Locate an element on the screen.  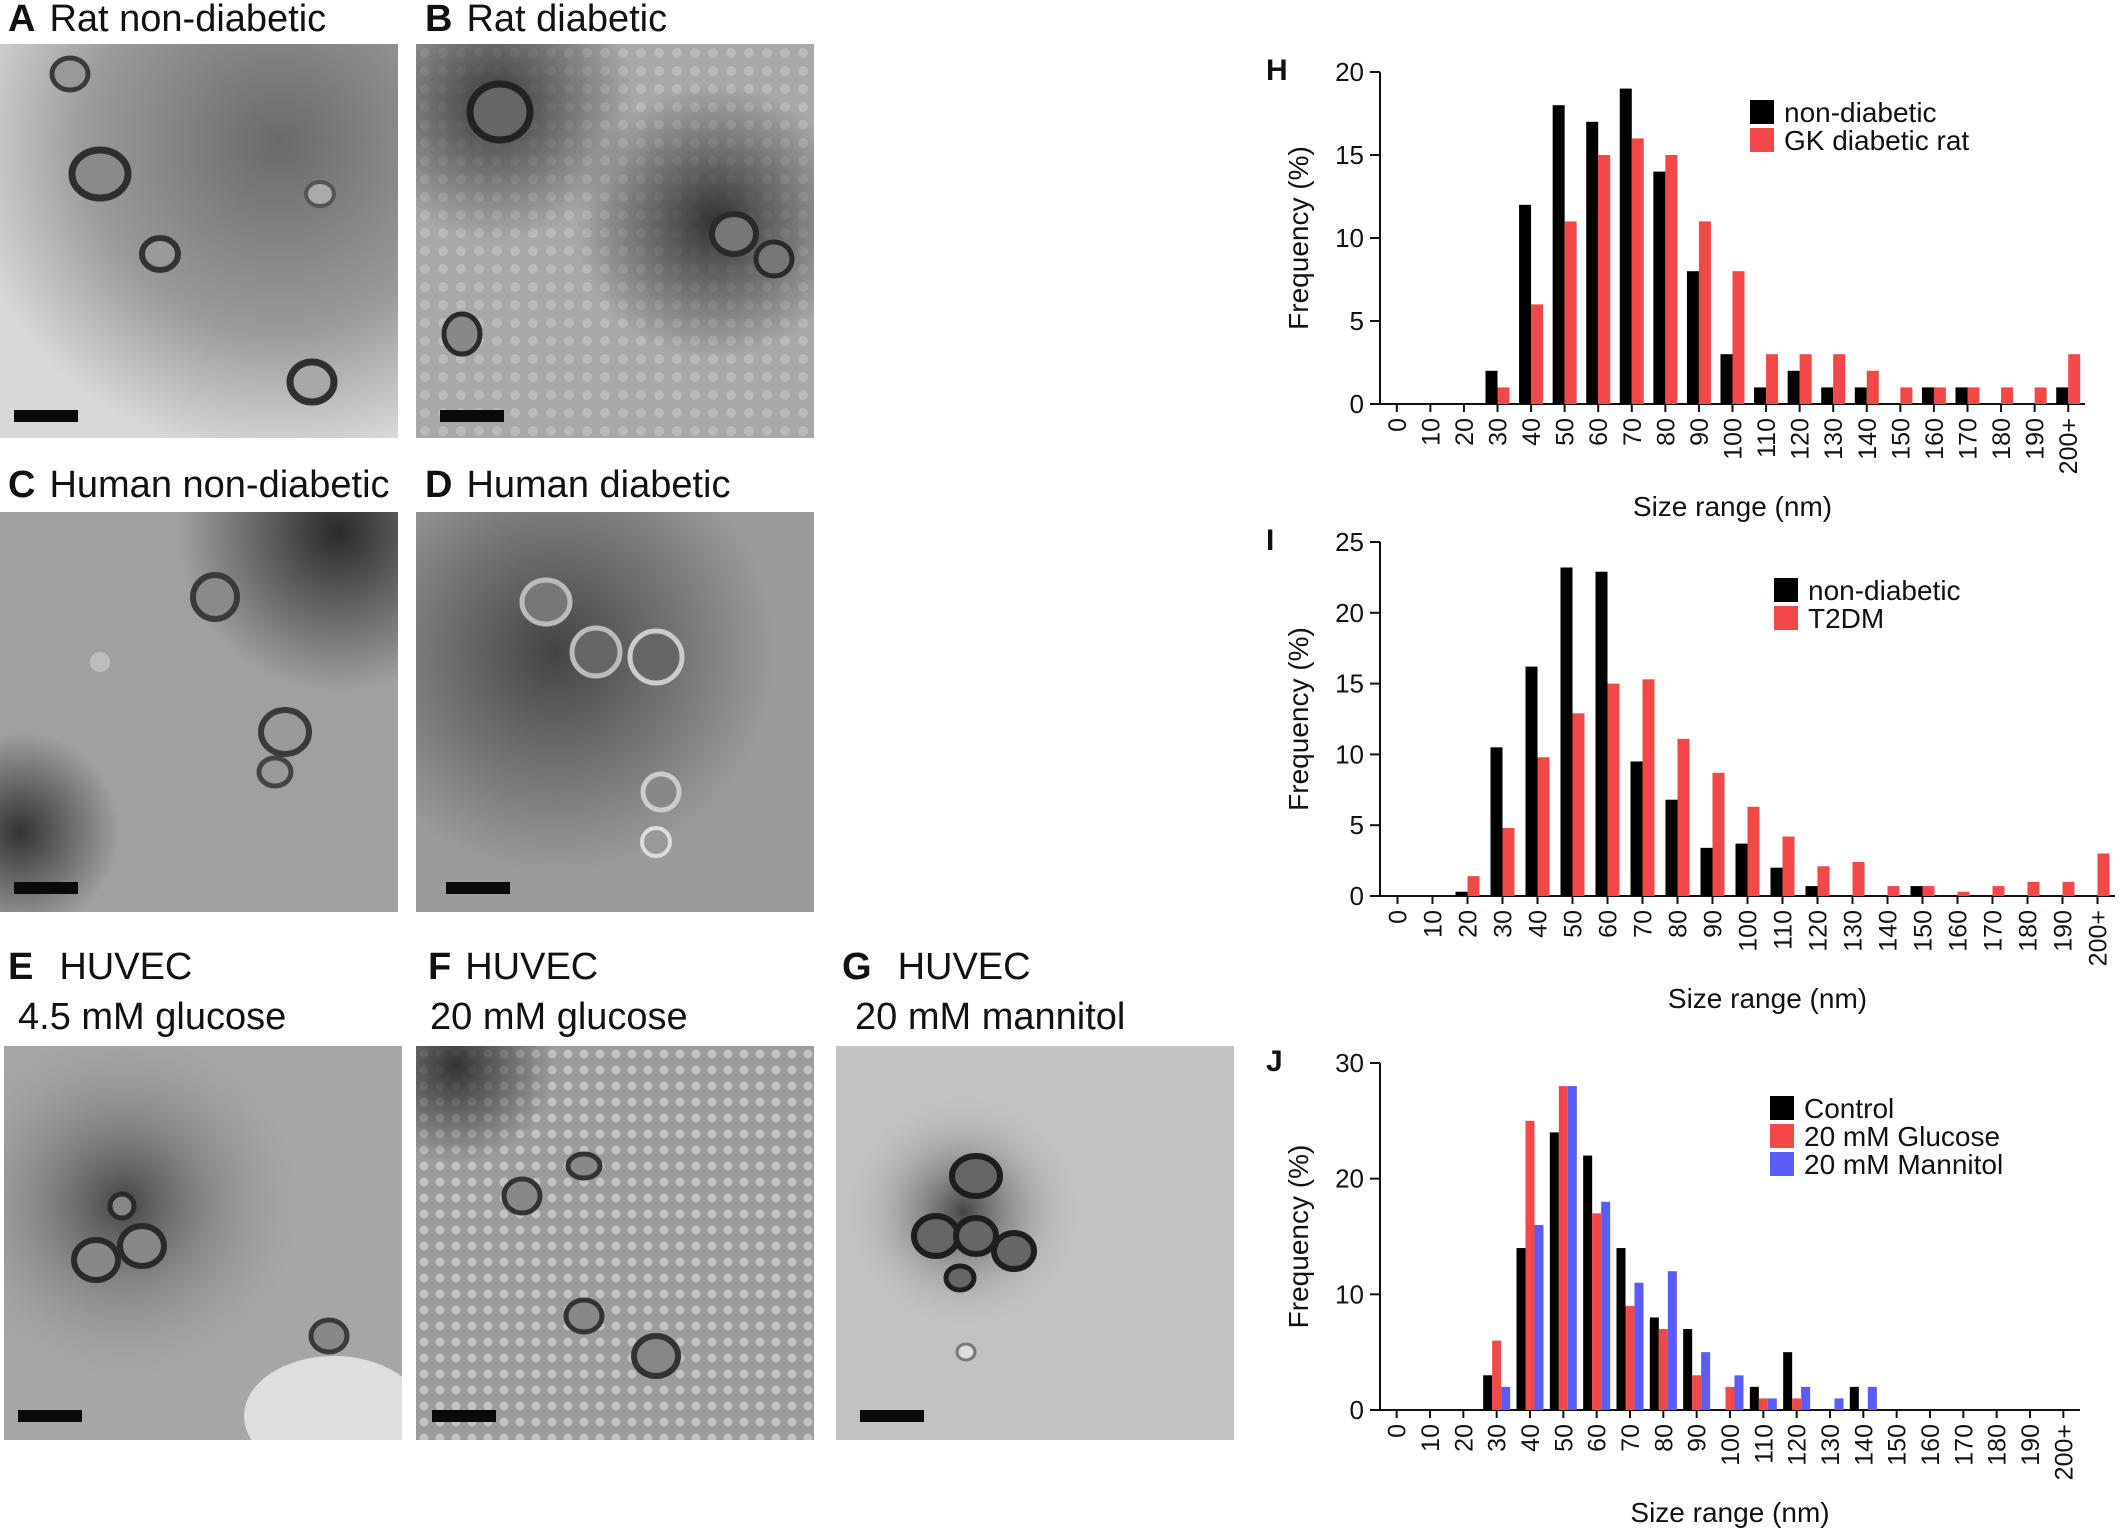
panel-g-title: G HUVEC is located at coordinates (936, 967).